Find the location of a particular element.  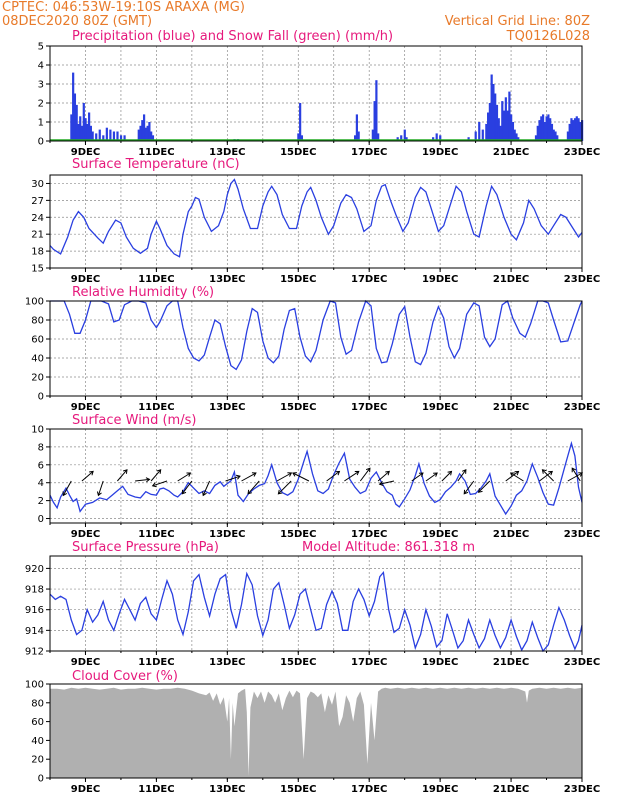

cloud-area is located at coordinates (316, 732).